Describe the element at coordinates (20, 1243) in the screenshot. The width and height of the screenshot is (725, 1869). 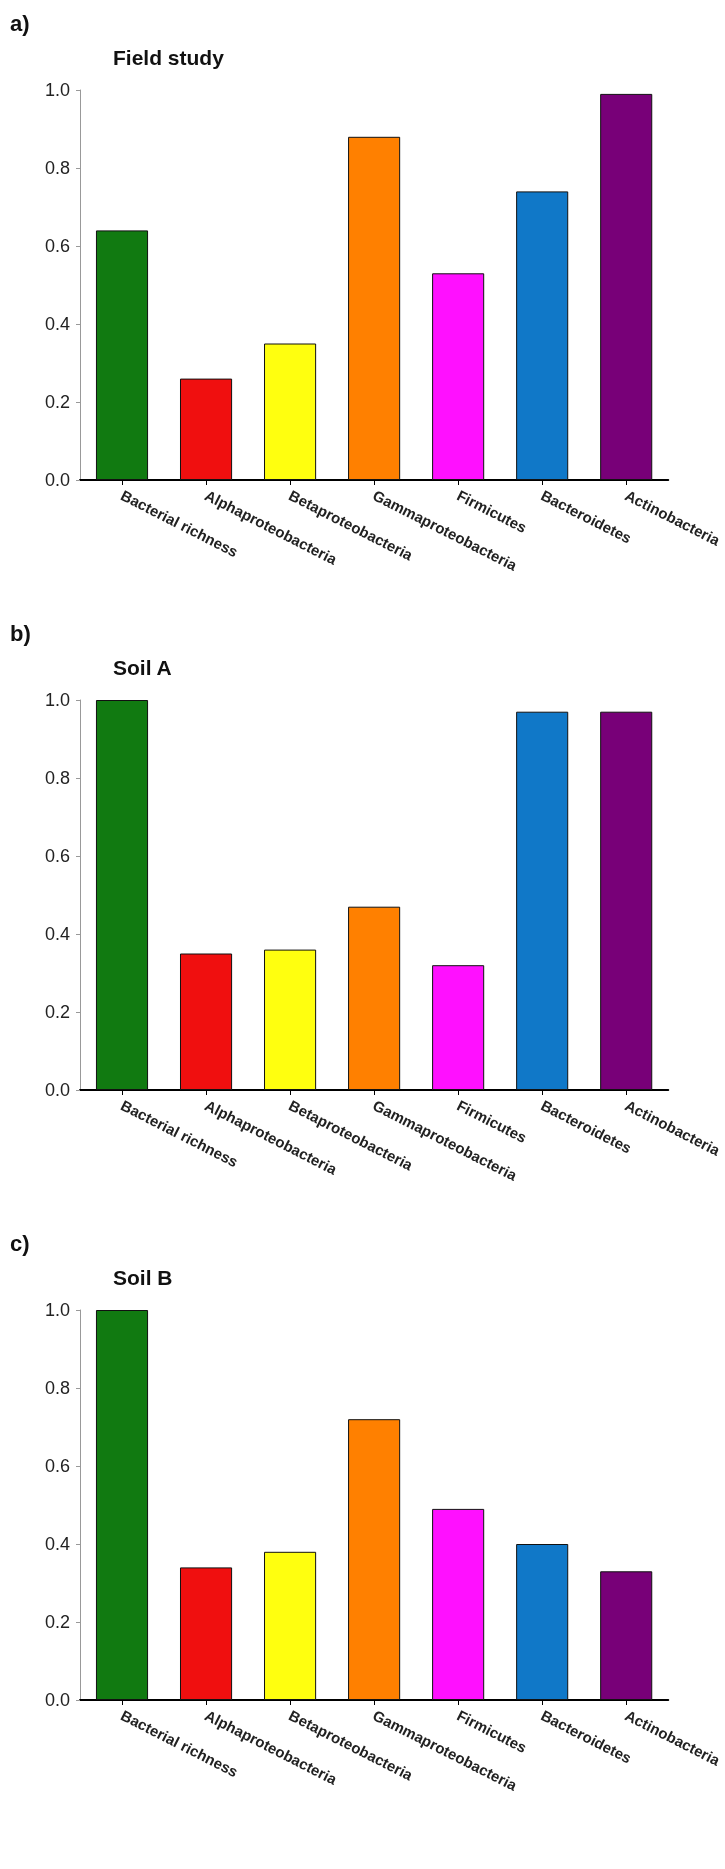
I see `text: c)` at that location.